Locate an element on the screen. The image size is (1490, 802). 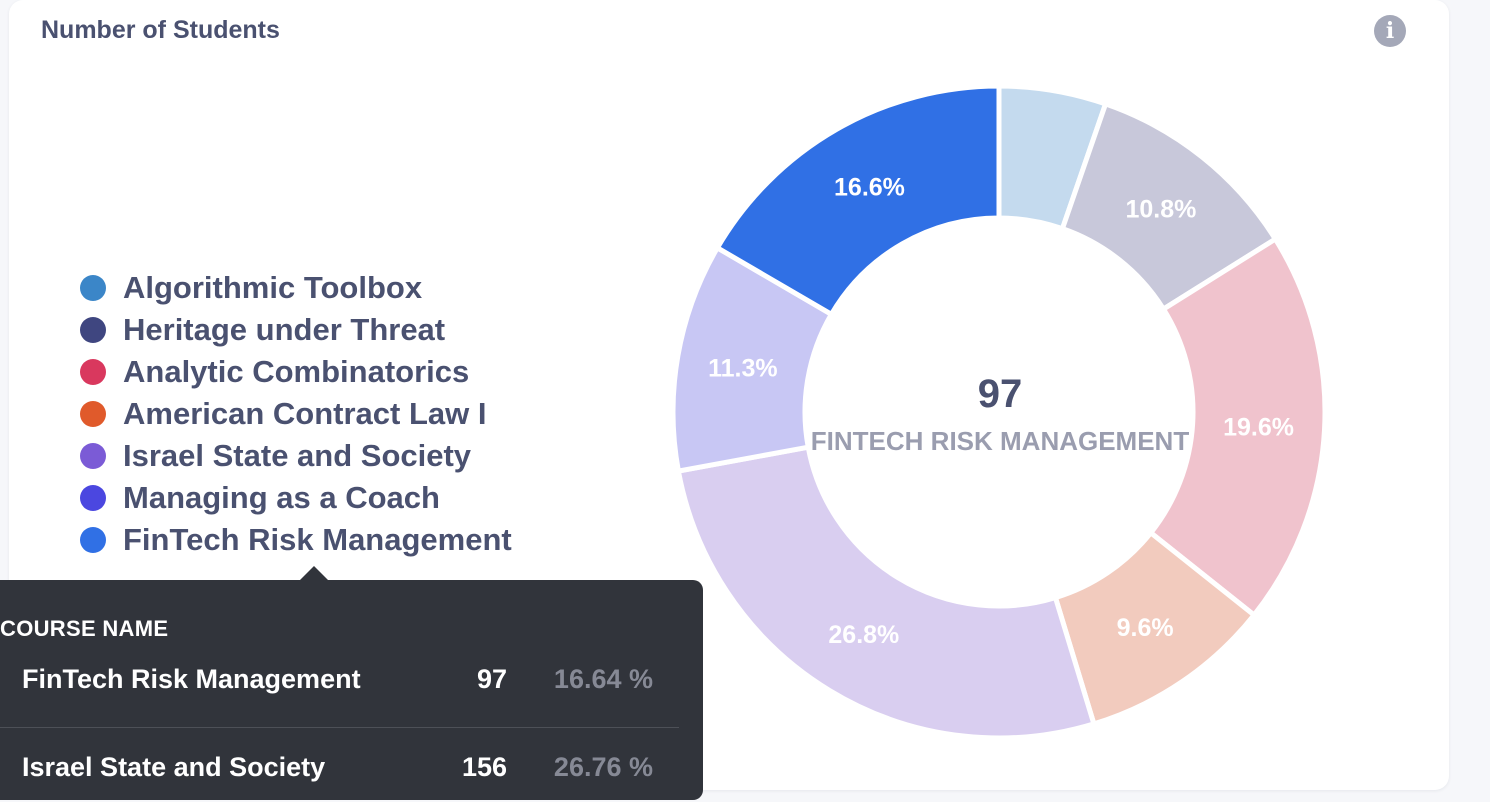
slice-label: 16.6% is located at coordinates (869, 188).